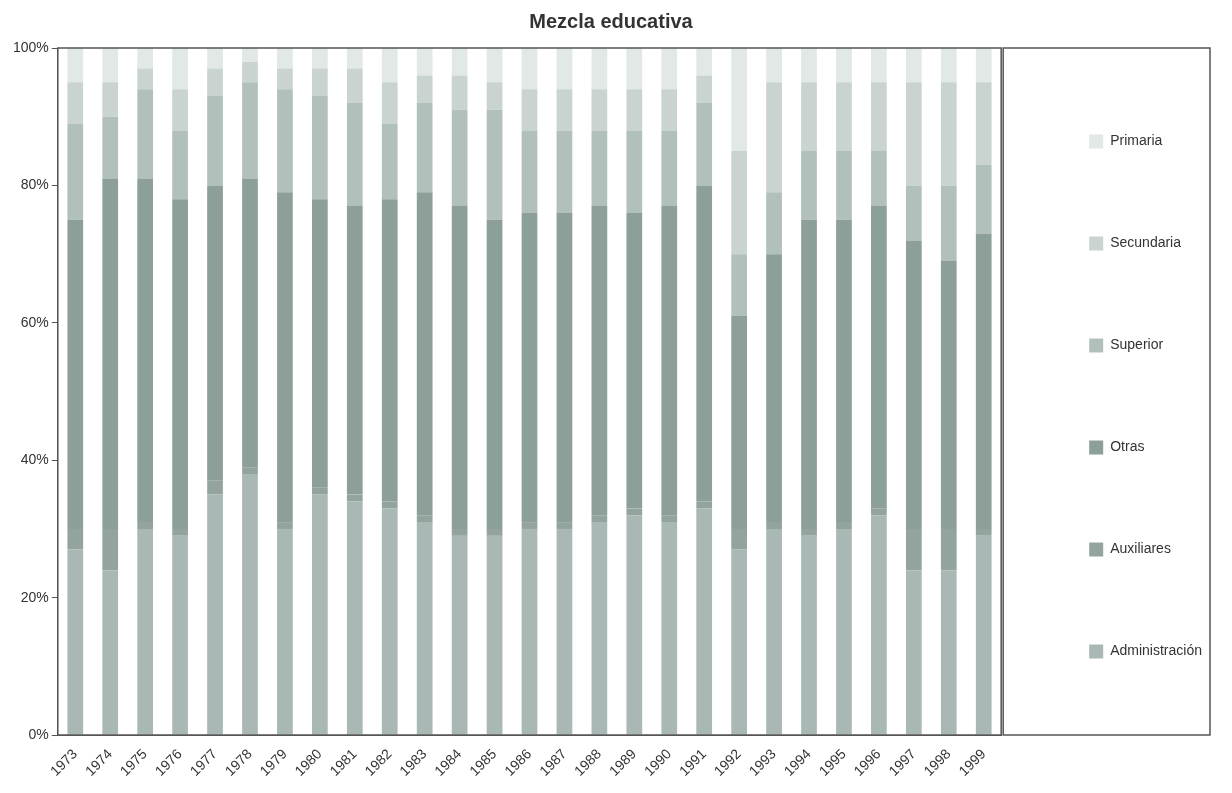 Image resolution: width=1232 pixels, height=793 pixels. I want to click on legend-label: Primaria, so click(1136, 140).